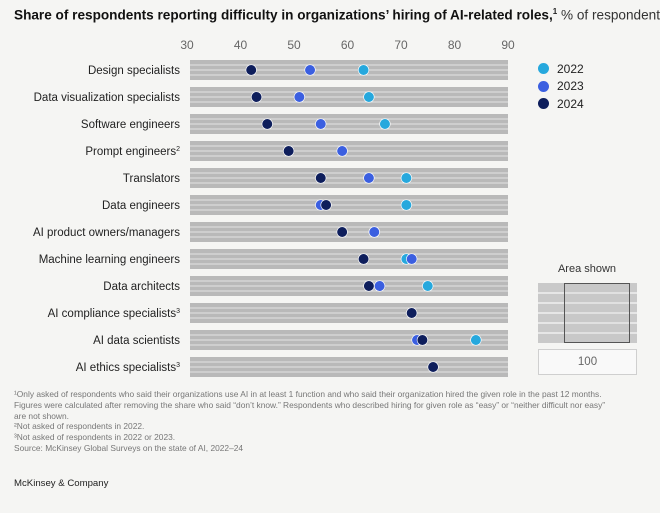 This screenshot has height=513, width=660. I want to click on zoom-value: 100, so click(587, 362).